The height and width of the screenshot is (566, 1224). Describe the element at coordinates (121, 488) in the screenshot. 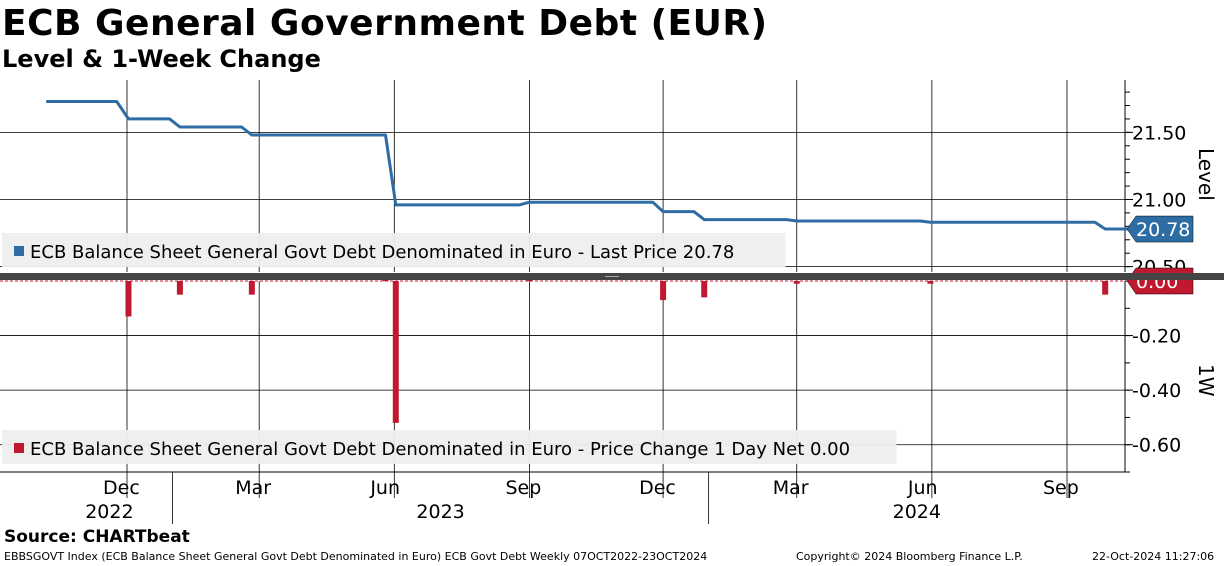

I see `x-month-label-0: Dec` at that location.